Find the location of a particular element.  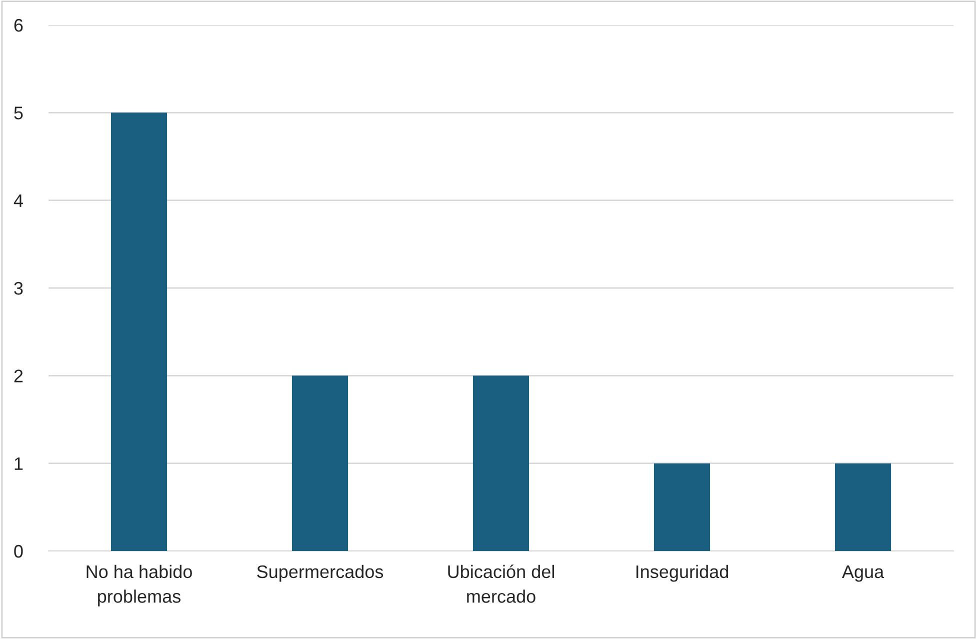

x-tick-label: Ubicación del mercado is located at coordinates (501, 583).